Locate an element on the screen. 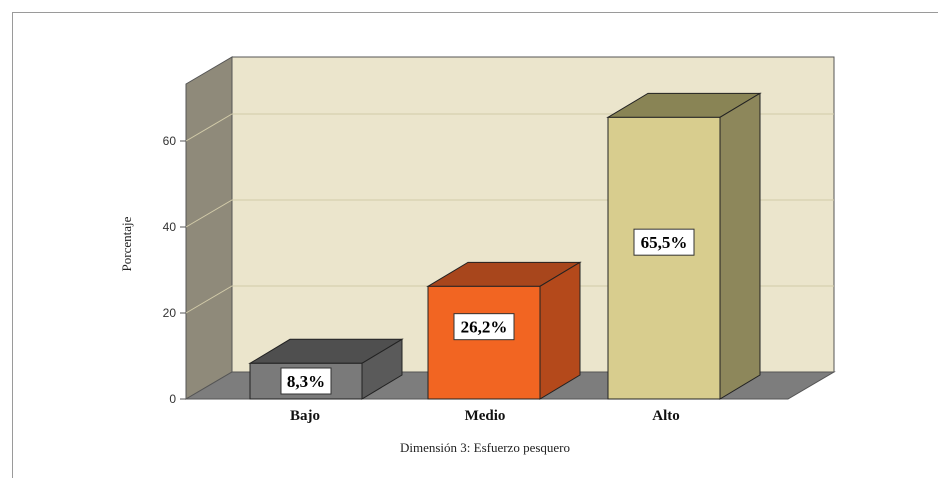 Image resolution: width=940 pixels, height=482 pixels. y-tick-label: 0 is located at coordinates (172, 399).